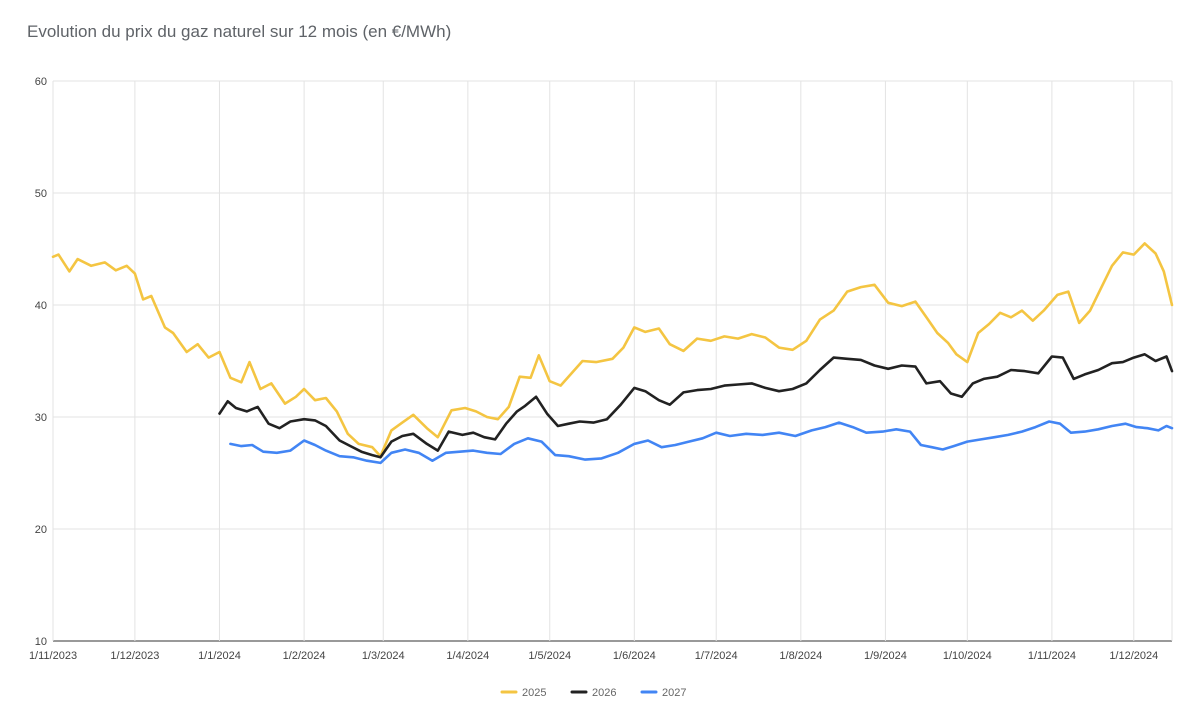  Describe the element at coordinates (304, 656) in the screenshot. I see `x-tick-label: 1/2/2024` at that location.